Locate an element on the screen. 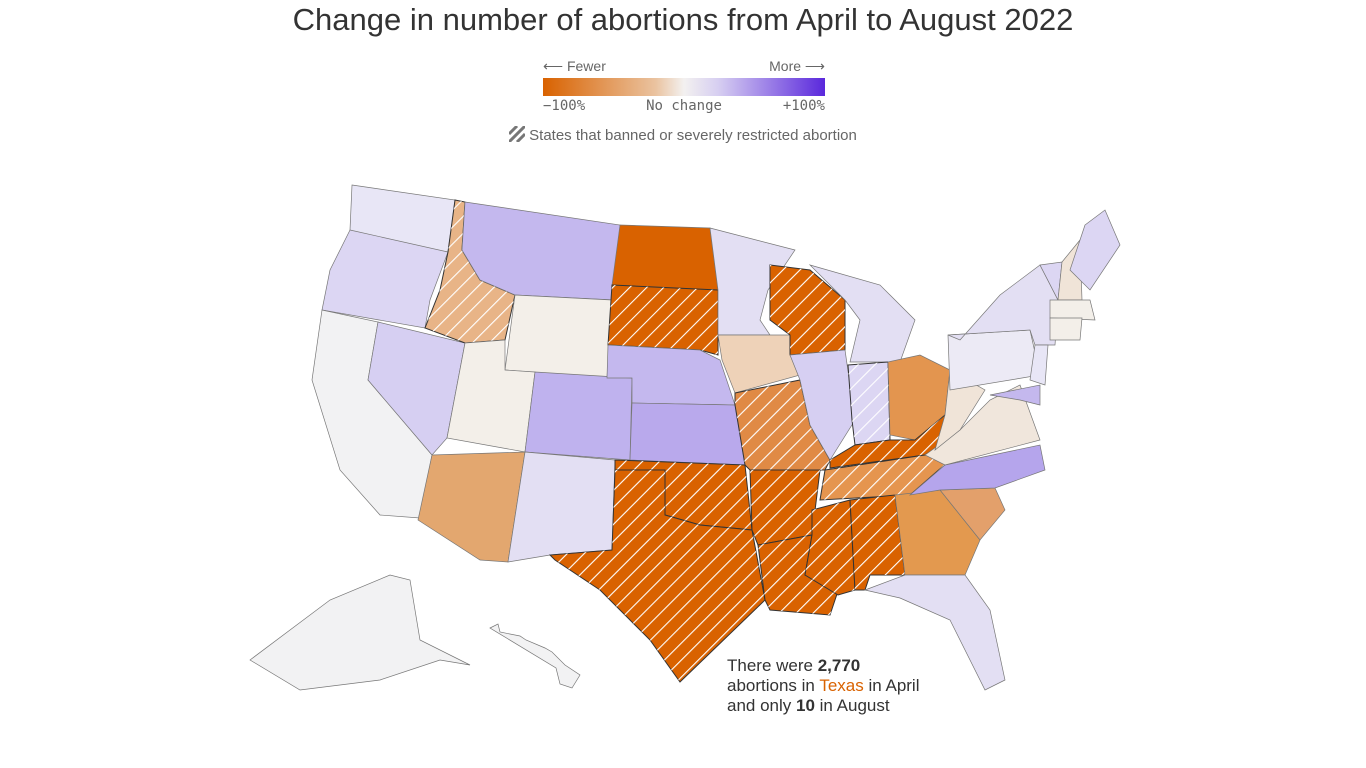  state-az is located at coordinates (471, 507).